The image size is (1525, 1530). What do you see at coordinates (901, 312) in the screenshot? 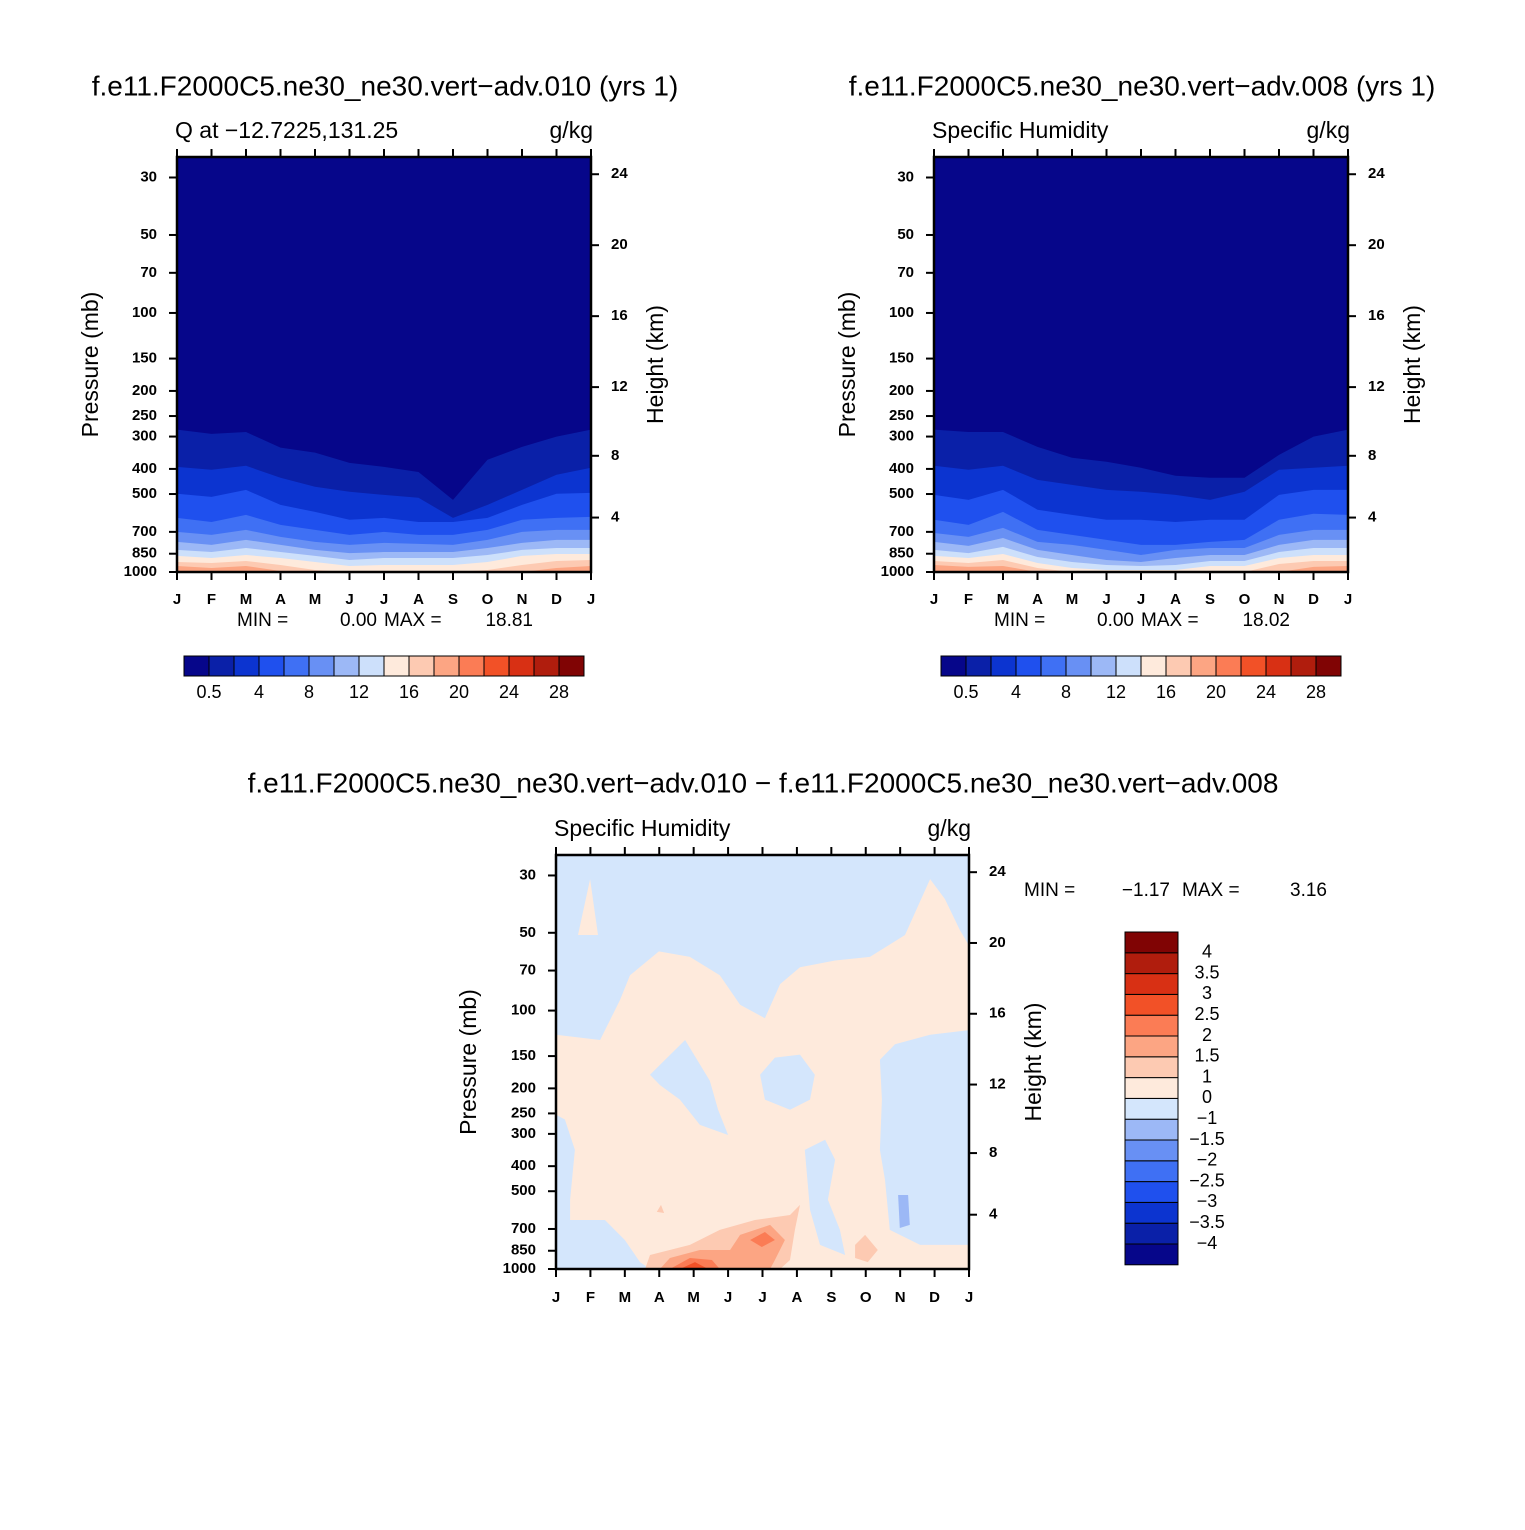
I see `y-tick-label: 100` at bounding box center [901, 312].